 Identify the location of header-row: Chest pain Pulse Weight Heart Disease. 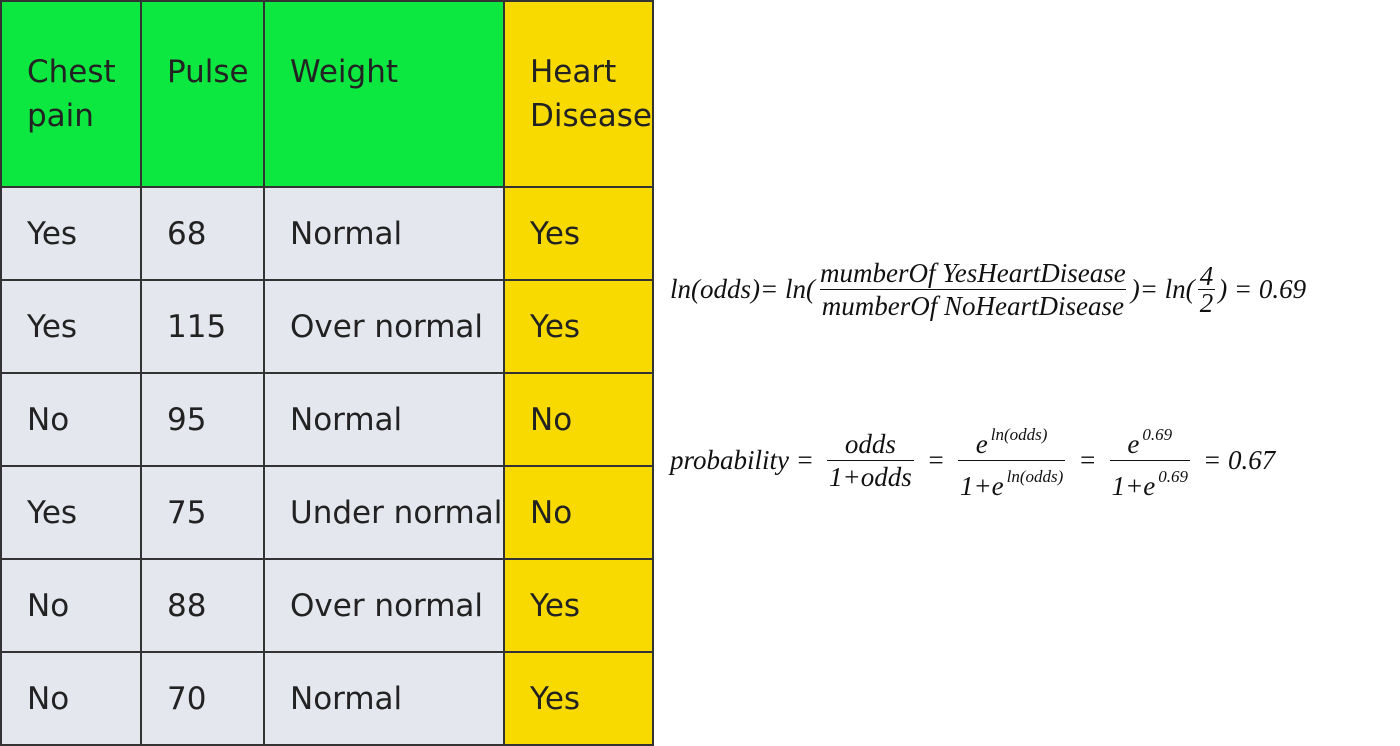
(327, 94).